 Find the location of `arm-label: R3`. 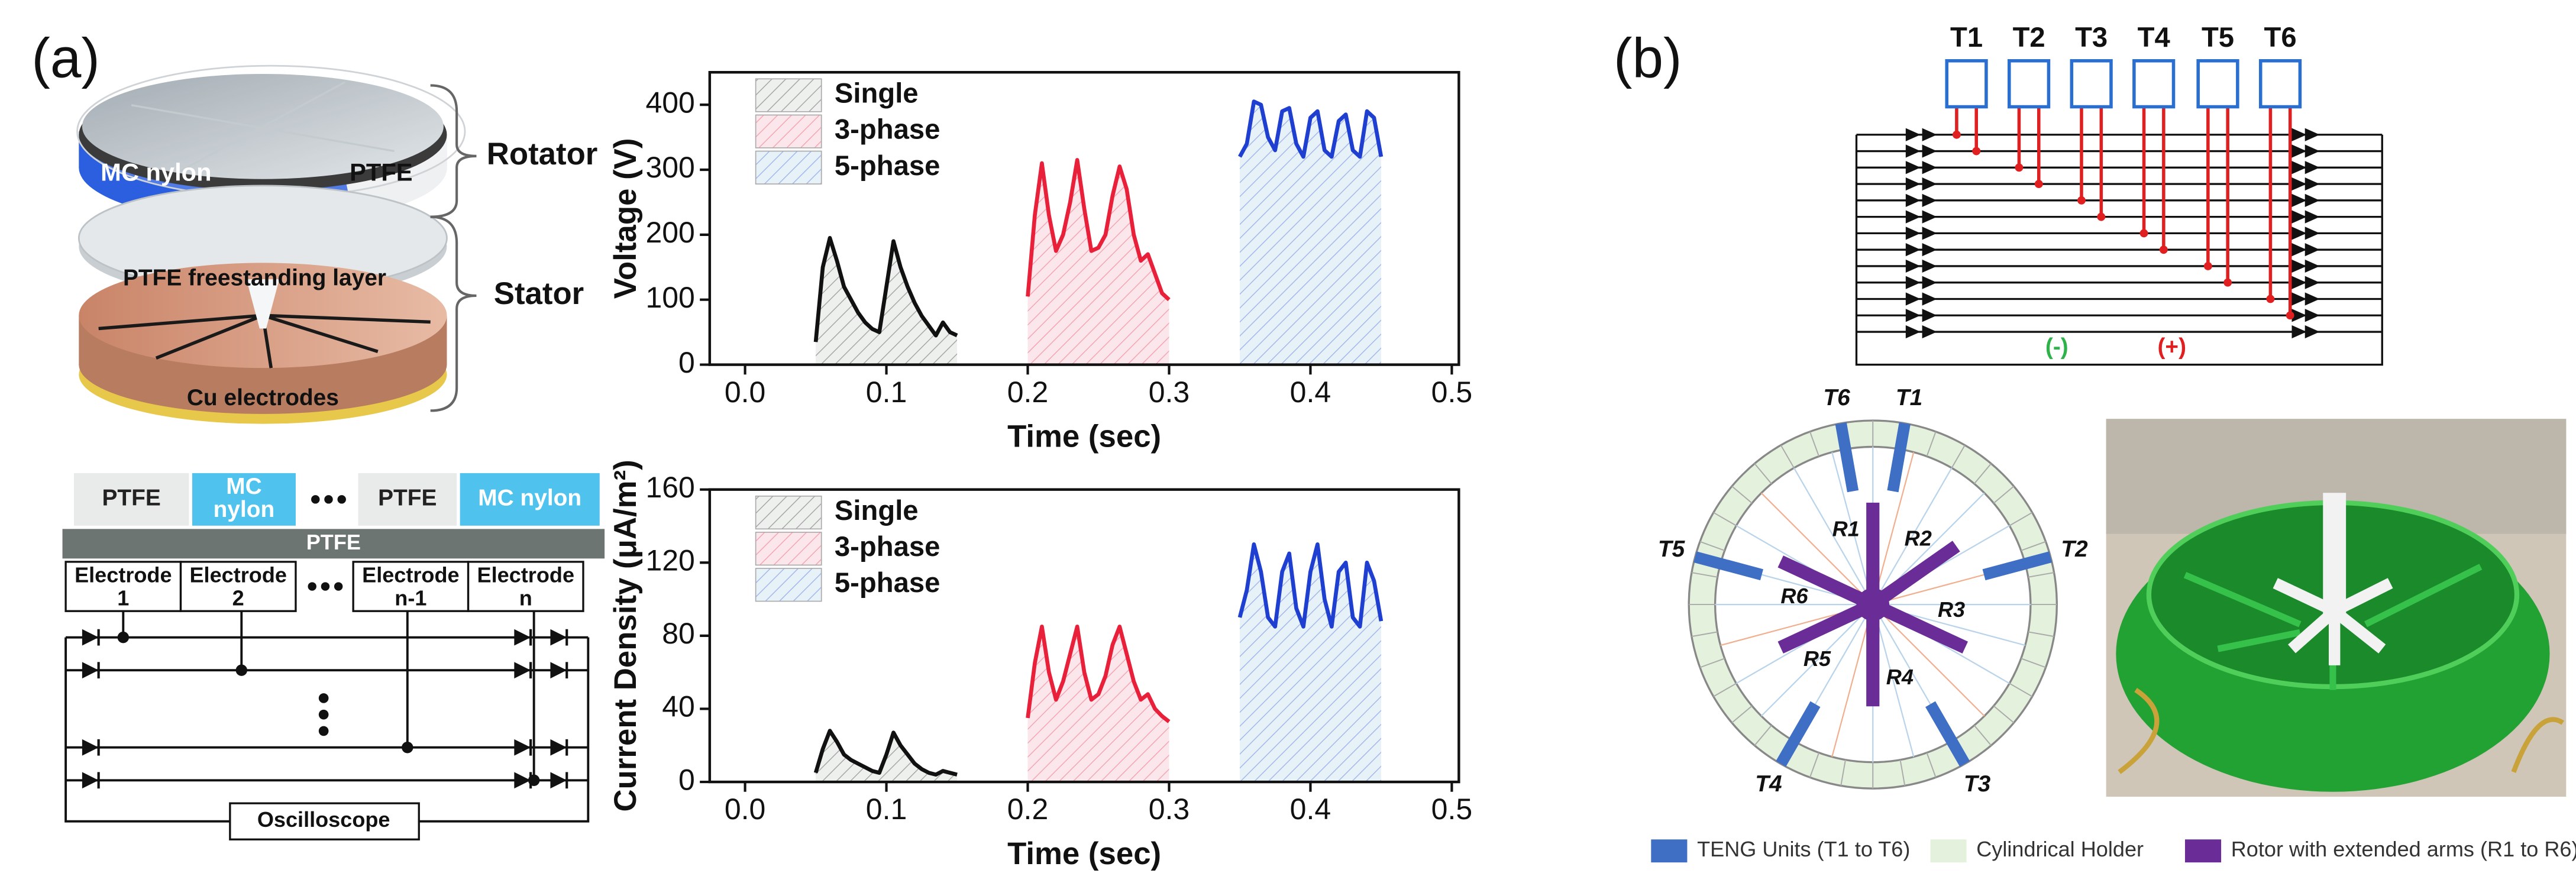

arm-label: R3 is located at coordinates (1951, 609).